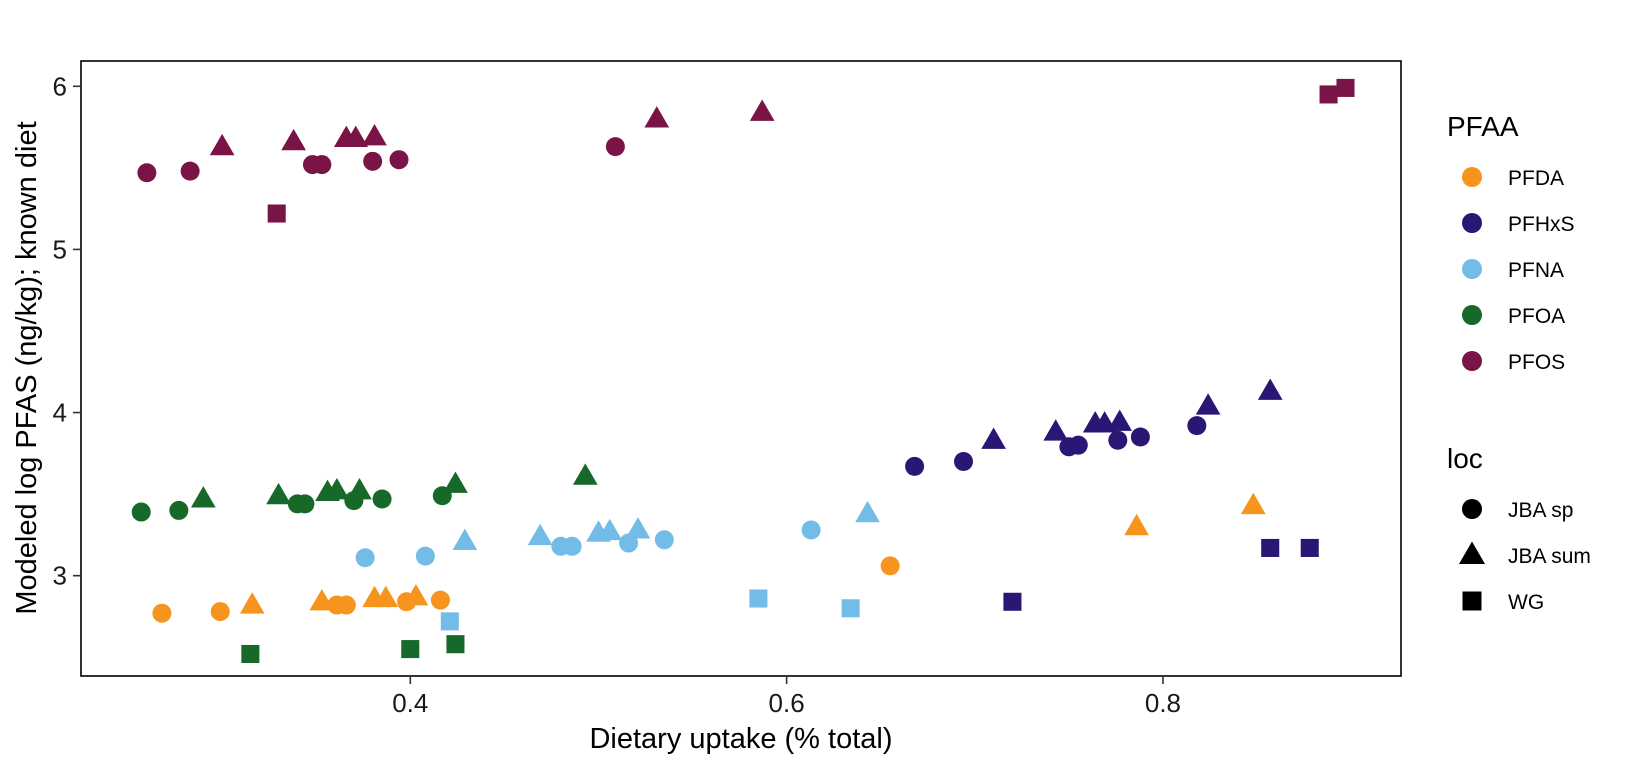 Image resolution: width=1632 pixels, height=768 pixels. What do you see at coordinates (1465, 458) in the screenshot?
I see `shape-legend-title: loc` at bounding box center [1465, 458].